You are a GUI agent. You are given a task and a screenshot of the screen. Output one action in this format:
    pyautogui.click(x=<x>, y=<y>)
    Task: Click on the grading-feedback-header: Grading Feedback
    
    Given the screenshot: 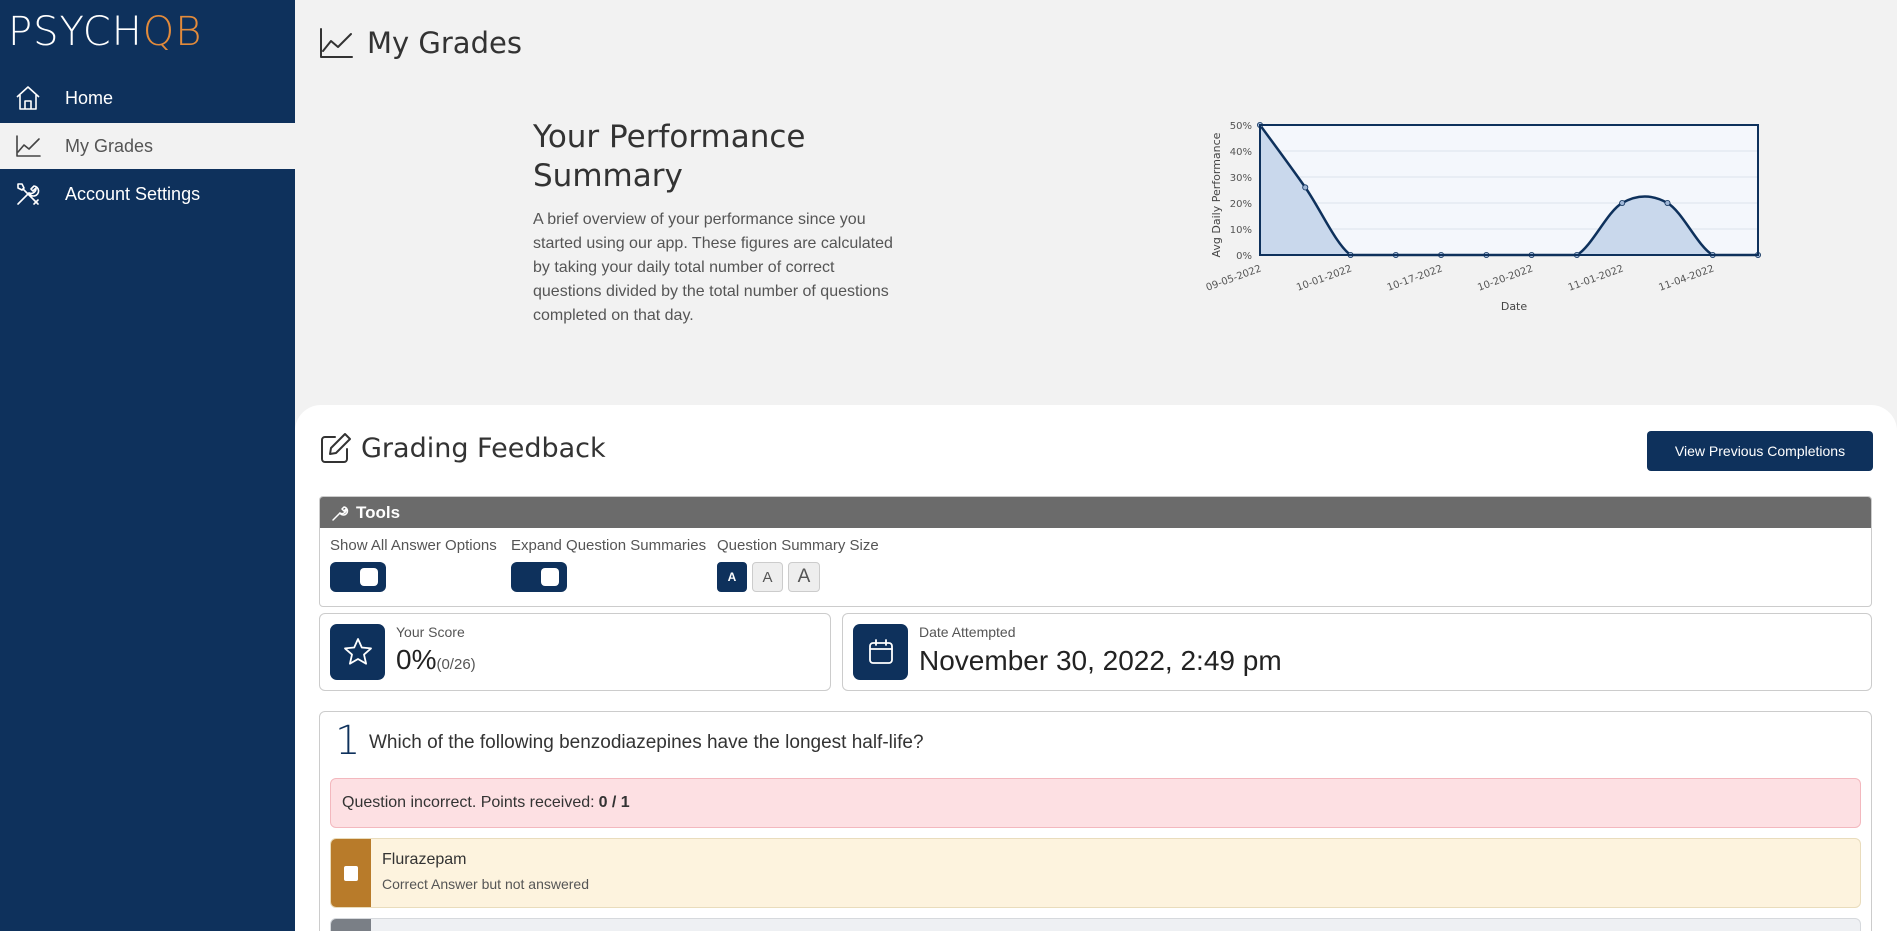 What is the action you would take?
    pyautogui.click(x=462, y=448)
    